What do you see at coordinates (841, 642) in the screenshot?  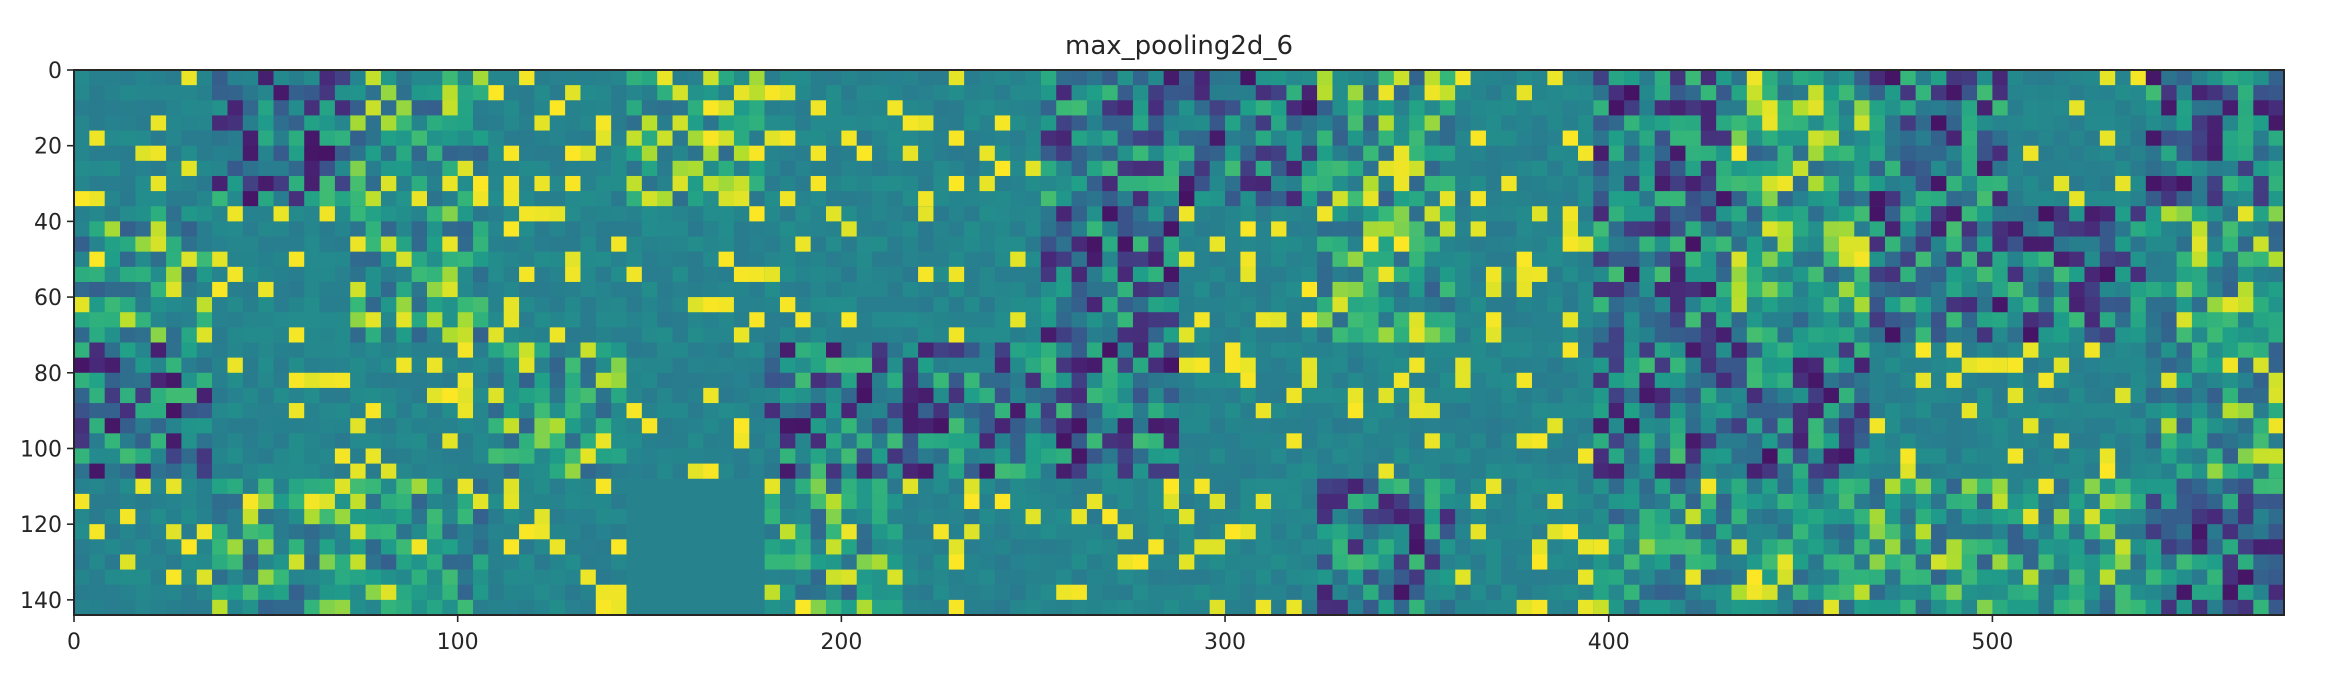 I see `x-tick-label: 200` at bounding box center [841, 642].